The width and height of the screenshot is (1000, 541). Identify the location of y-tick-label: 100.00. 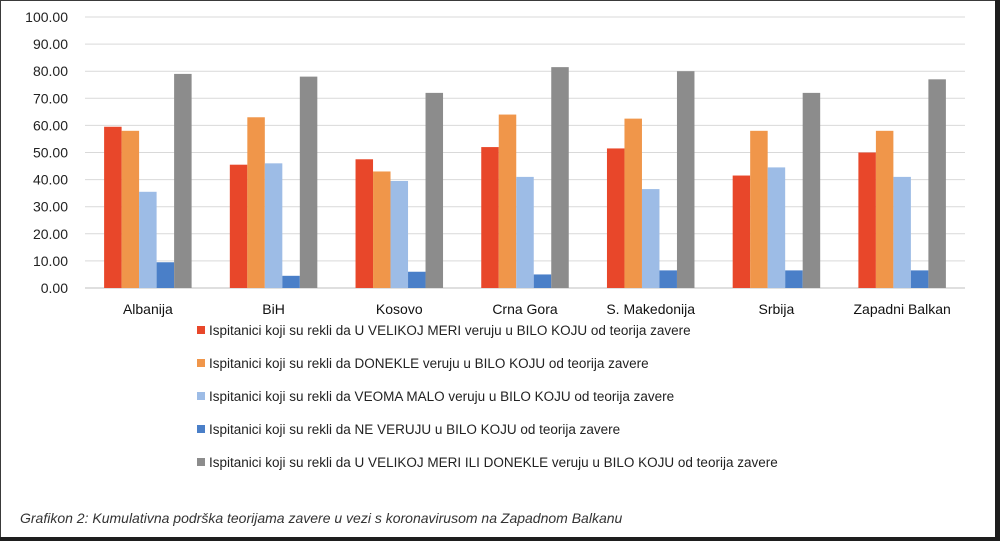
(46, 17).